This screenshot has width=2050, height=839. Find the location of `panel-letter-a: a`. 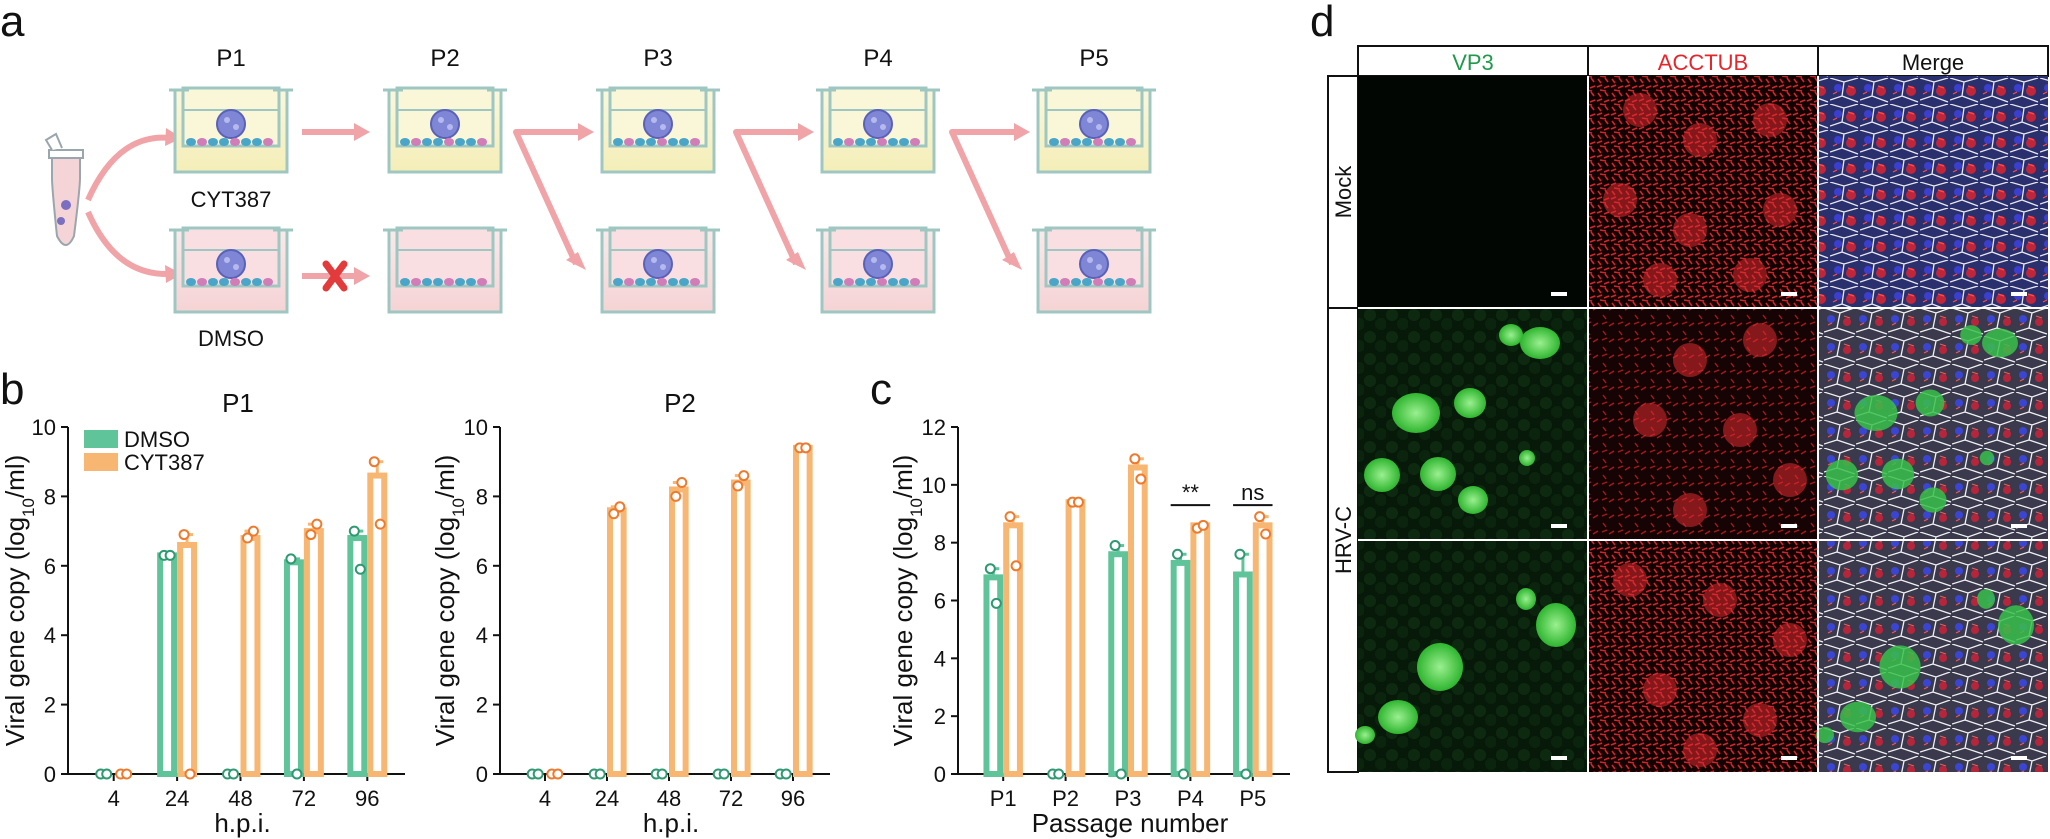

panel-letter-a: a is located at coordinates (12, 23).